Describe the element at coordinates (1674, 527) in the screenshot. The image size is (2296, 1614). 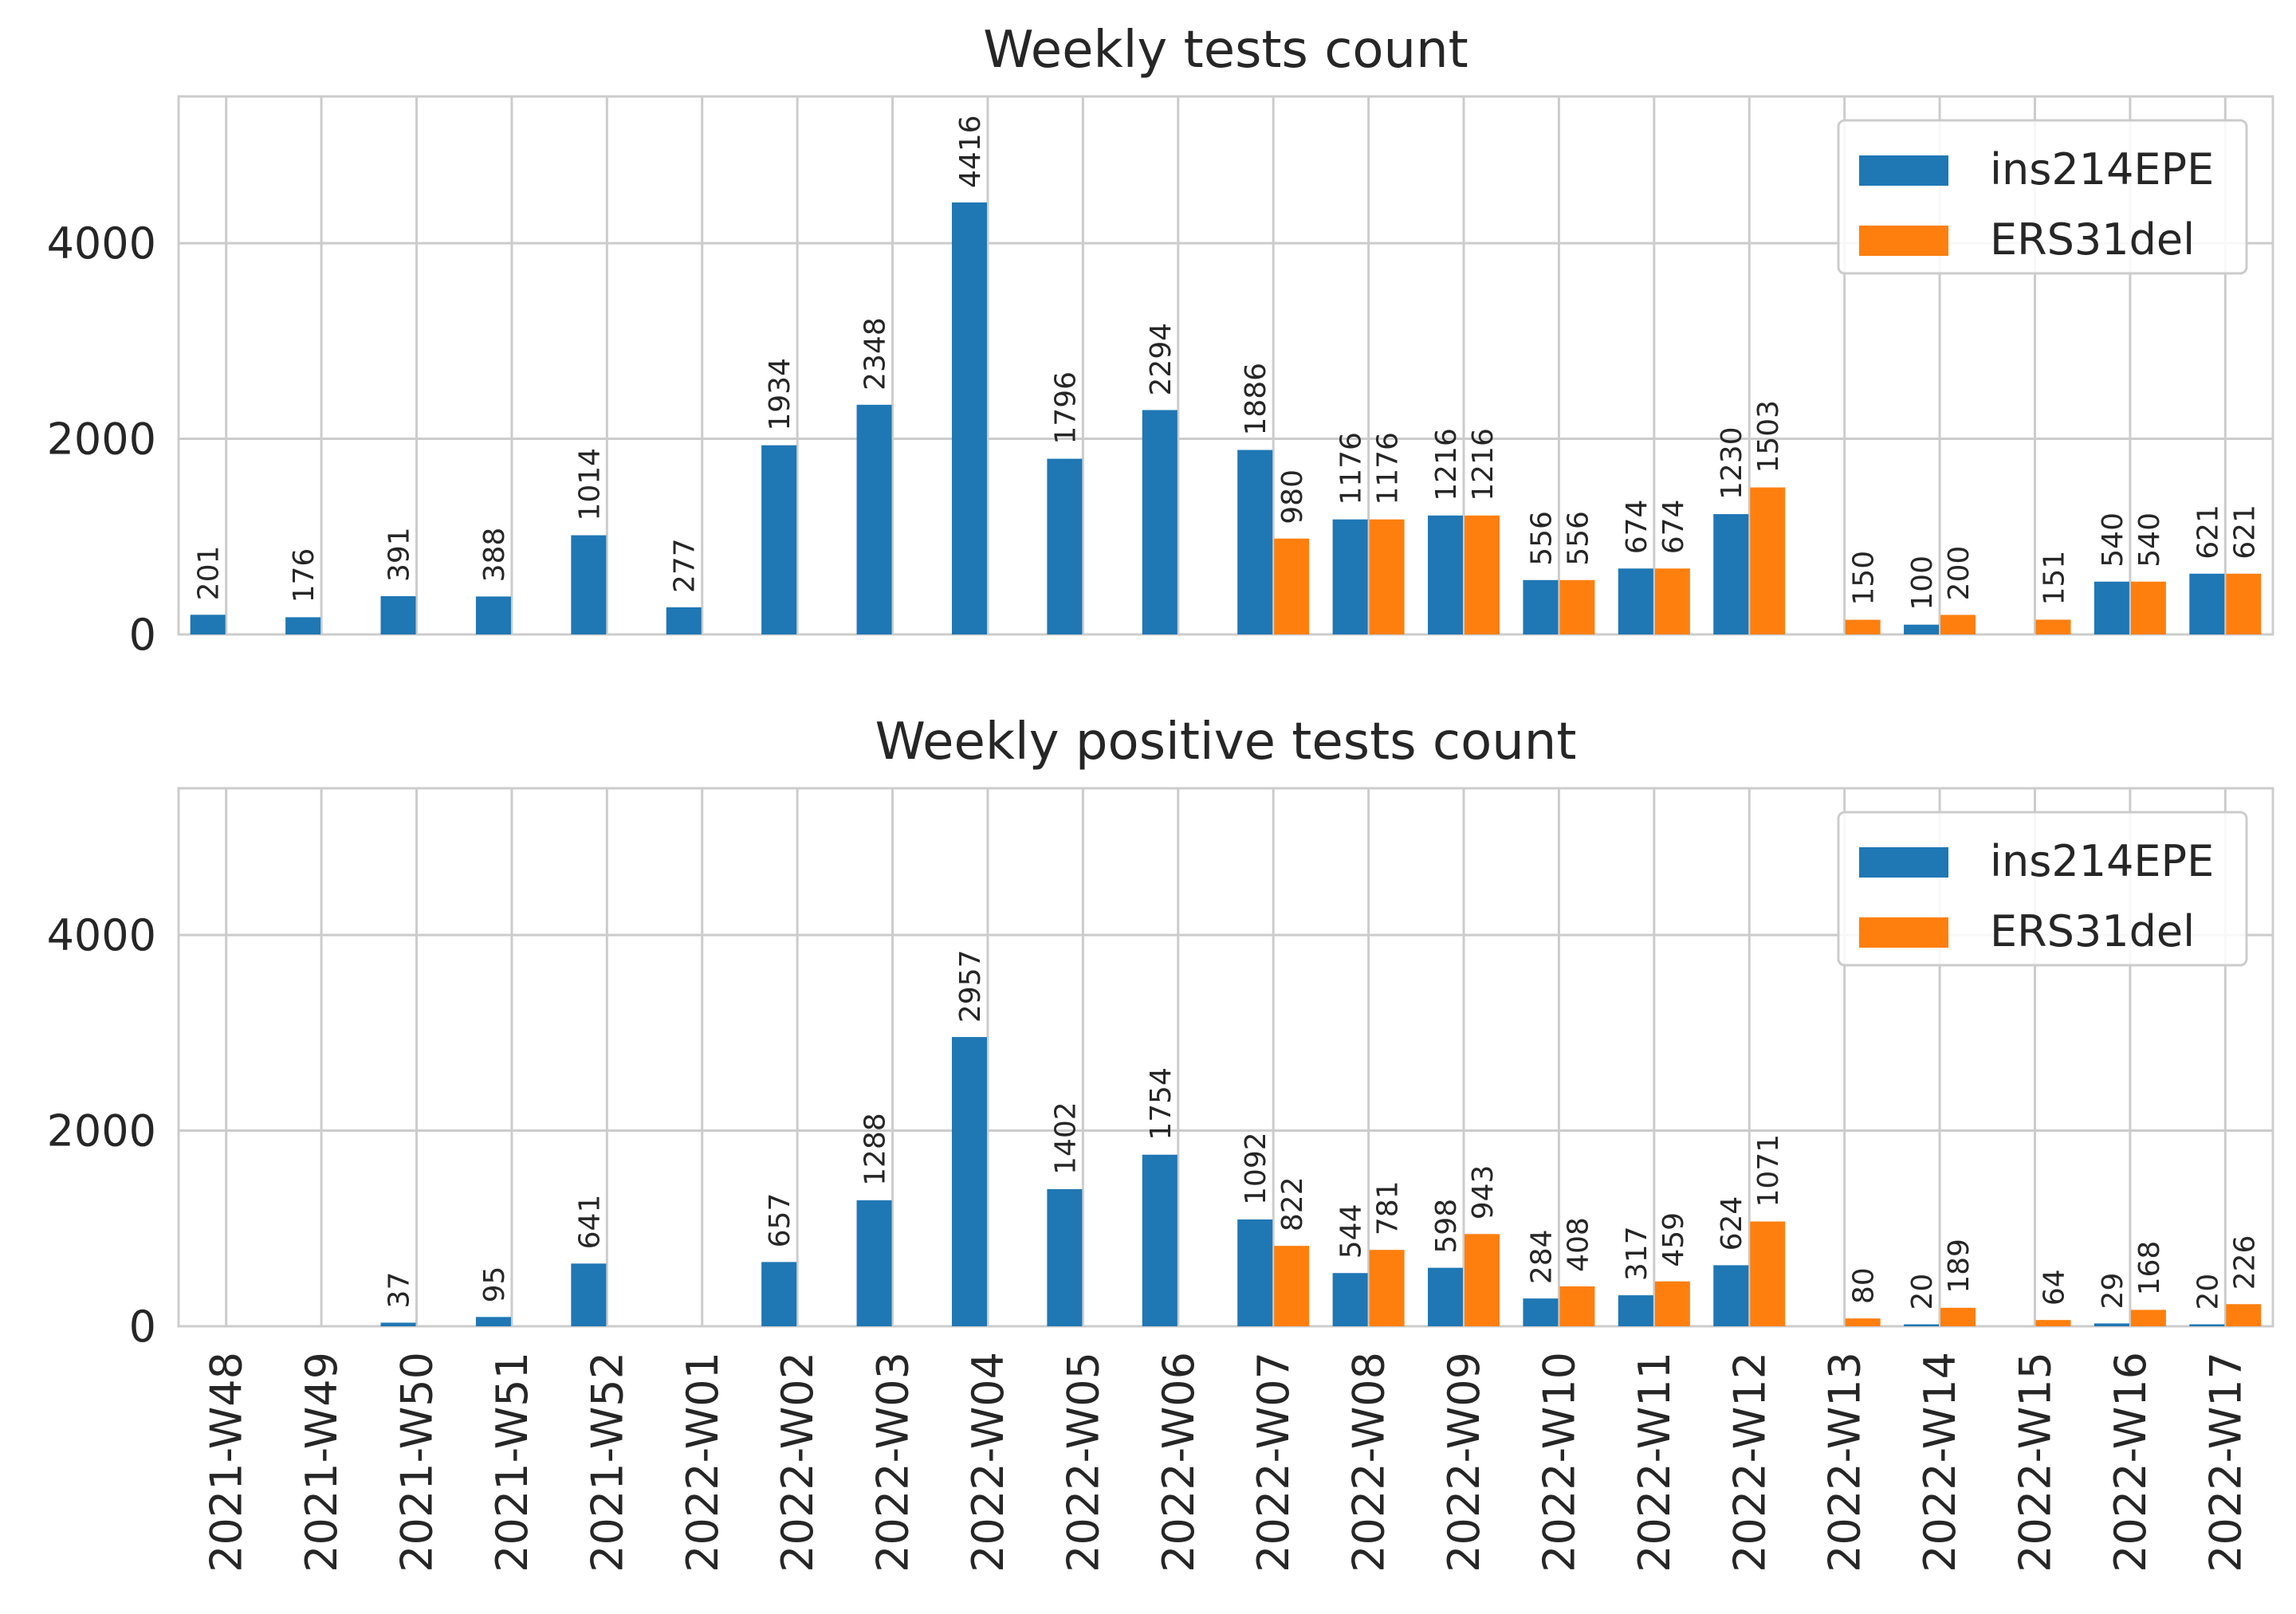
I see `bar-value-label: 674` at that location.